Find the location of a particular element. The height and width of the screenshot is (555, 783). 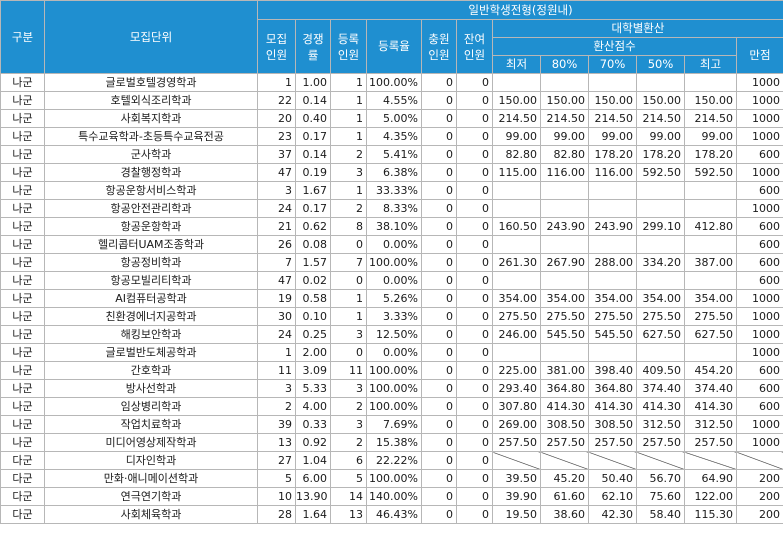

cell-recruit: 3 is located at coordinates (276, 388).